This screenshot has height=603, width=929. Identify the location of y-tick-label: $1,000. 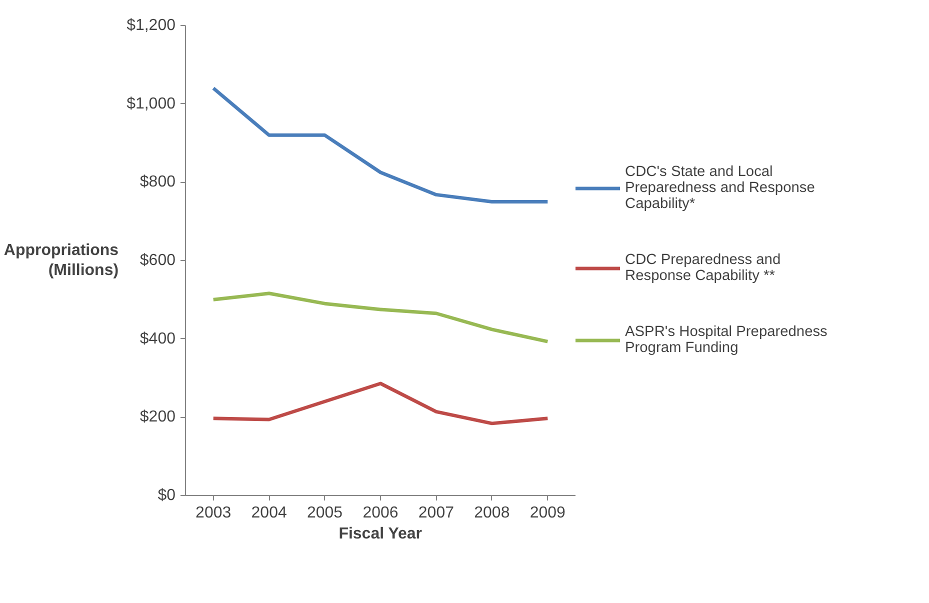
(151, 103).